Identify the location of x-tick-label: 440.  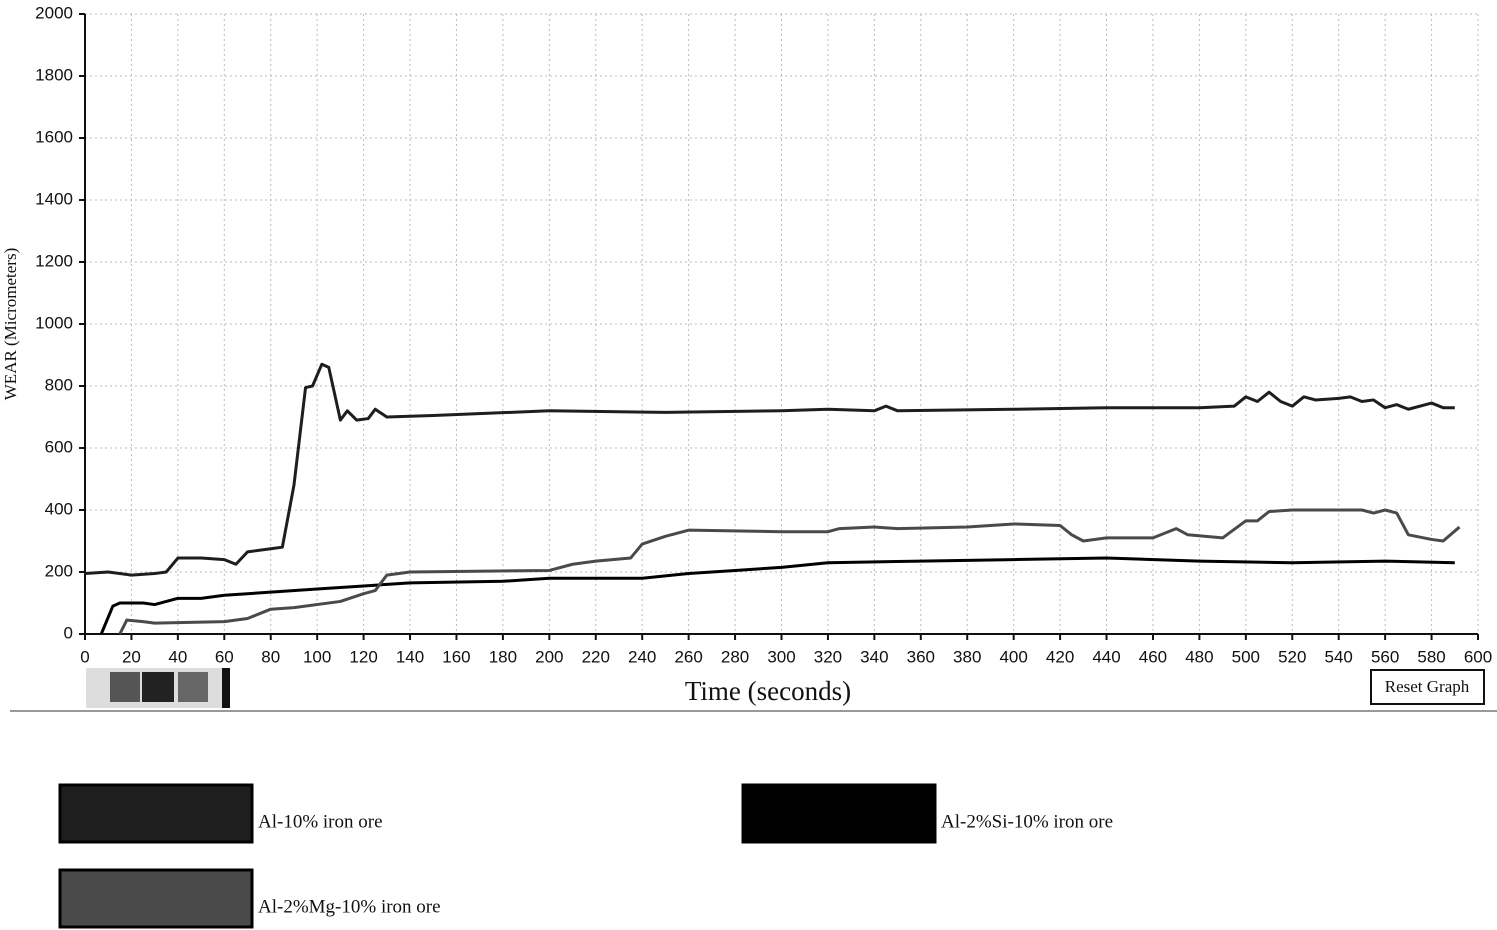
(1106, 656).